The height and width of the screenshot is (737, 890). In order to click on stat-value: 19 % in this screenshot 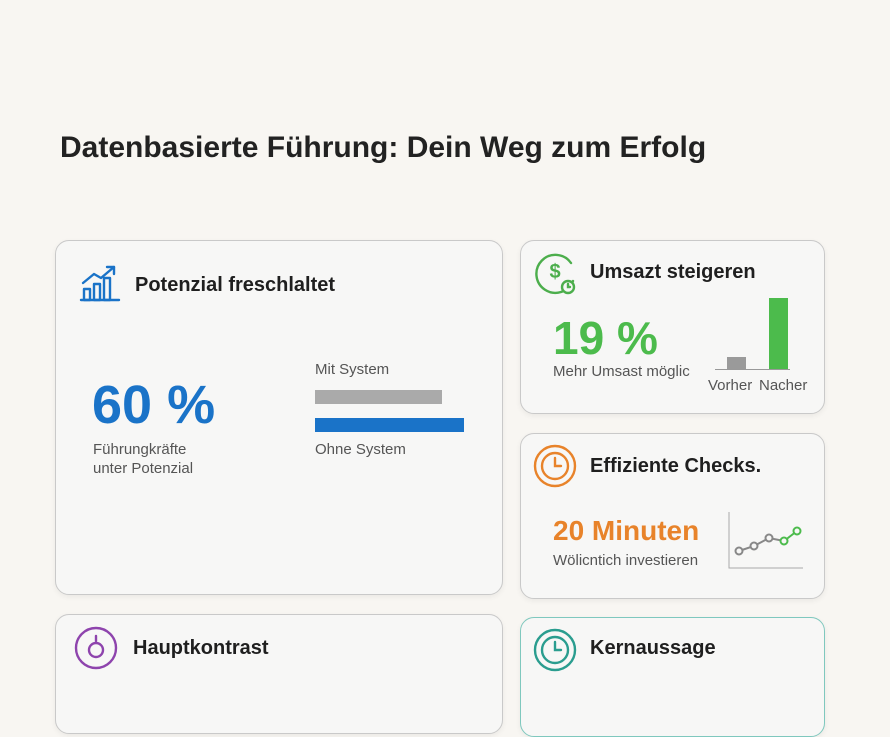, I will do `click(605, 338)`.